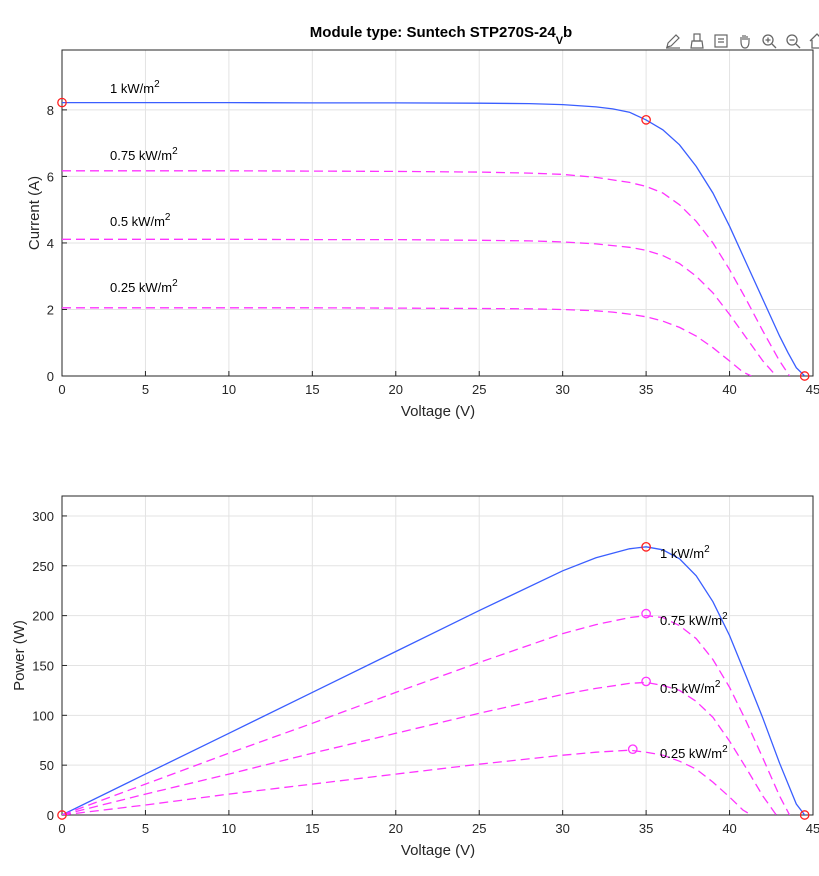  Describe the element at coordinates (43, 566) in the screenshot. I see `y-tick-label: 250` at that location.